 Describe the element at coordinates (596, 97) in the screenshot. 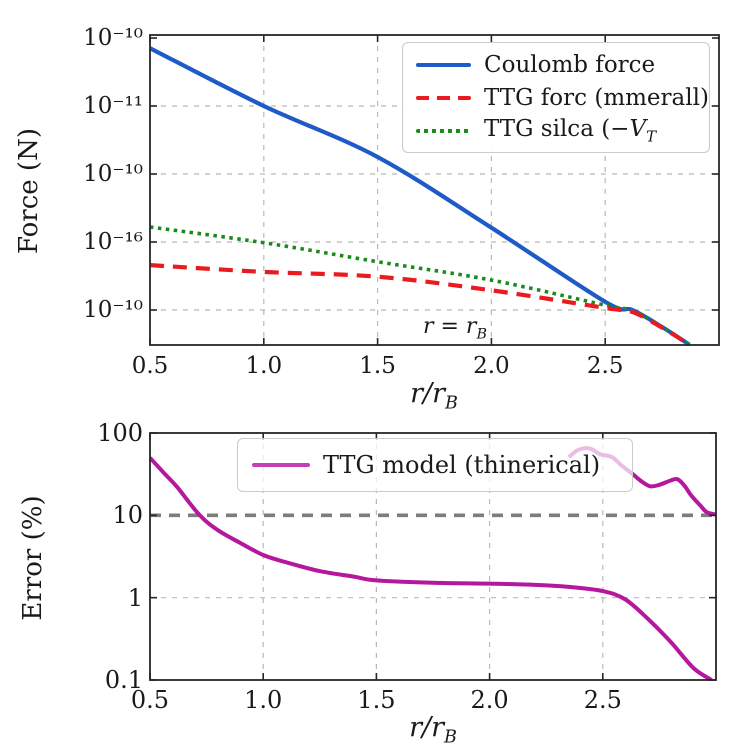

I see `legend-label: TTG forc (mmerall)` at that location.